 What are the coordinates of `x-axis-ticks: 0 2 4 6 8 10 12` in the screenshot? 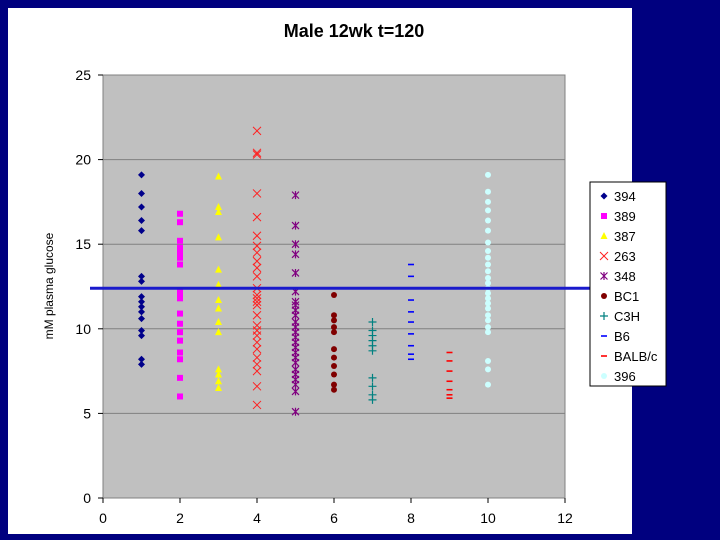 It's located at (336, 512).